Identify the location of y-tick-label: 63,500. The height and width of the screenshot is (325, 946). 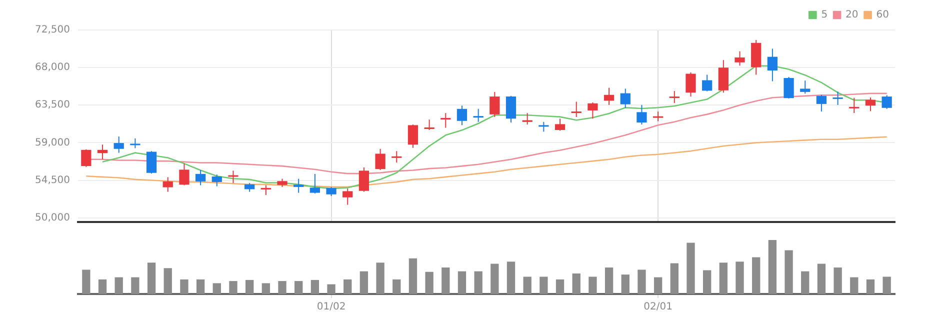
(52, 105).